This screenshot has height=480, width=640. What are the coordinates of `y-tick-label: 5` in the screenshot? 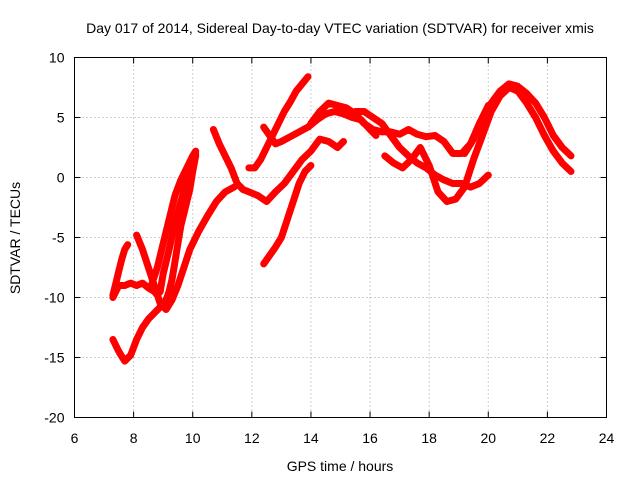 It's located at (61, 118).